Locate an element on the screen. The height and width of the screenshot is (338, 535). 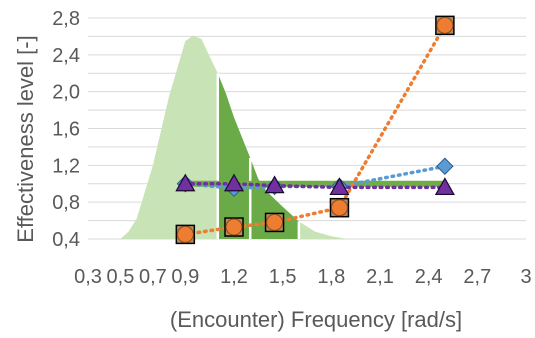
x-axis-ticks: 0,3 0,5 0,7 0,9 1,2 1,5 1,8 2,1 2,4 2,7 3 is located at coordinates (302, 277).